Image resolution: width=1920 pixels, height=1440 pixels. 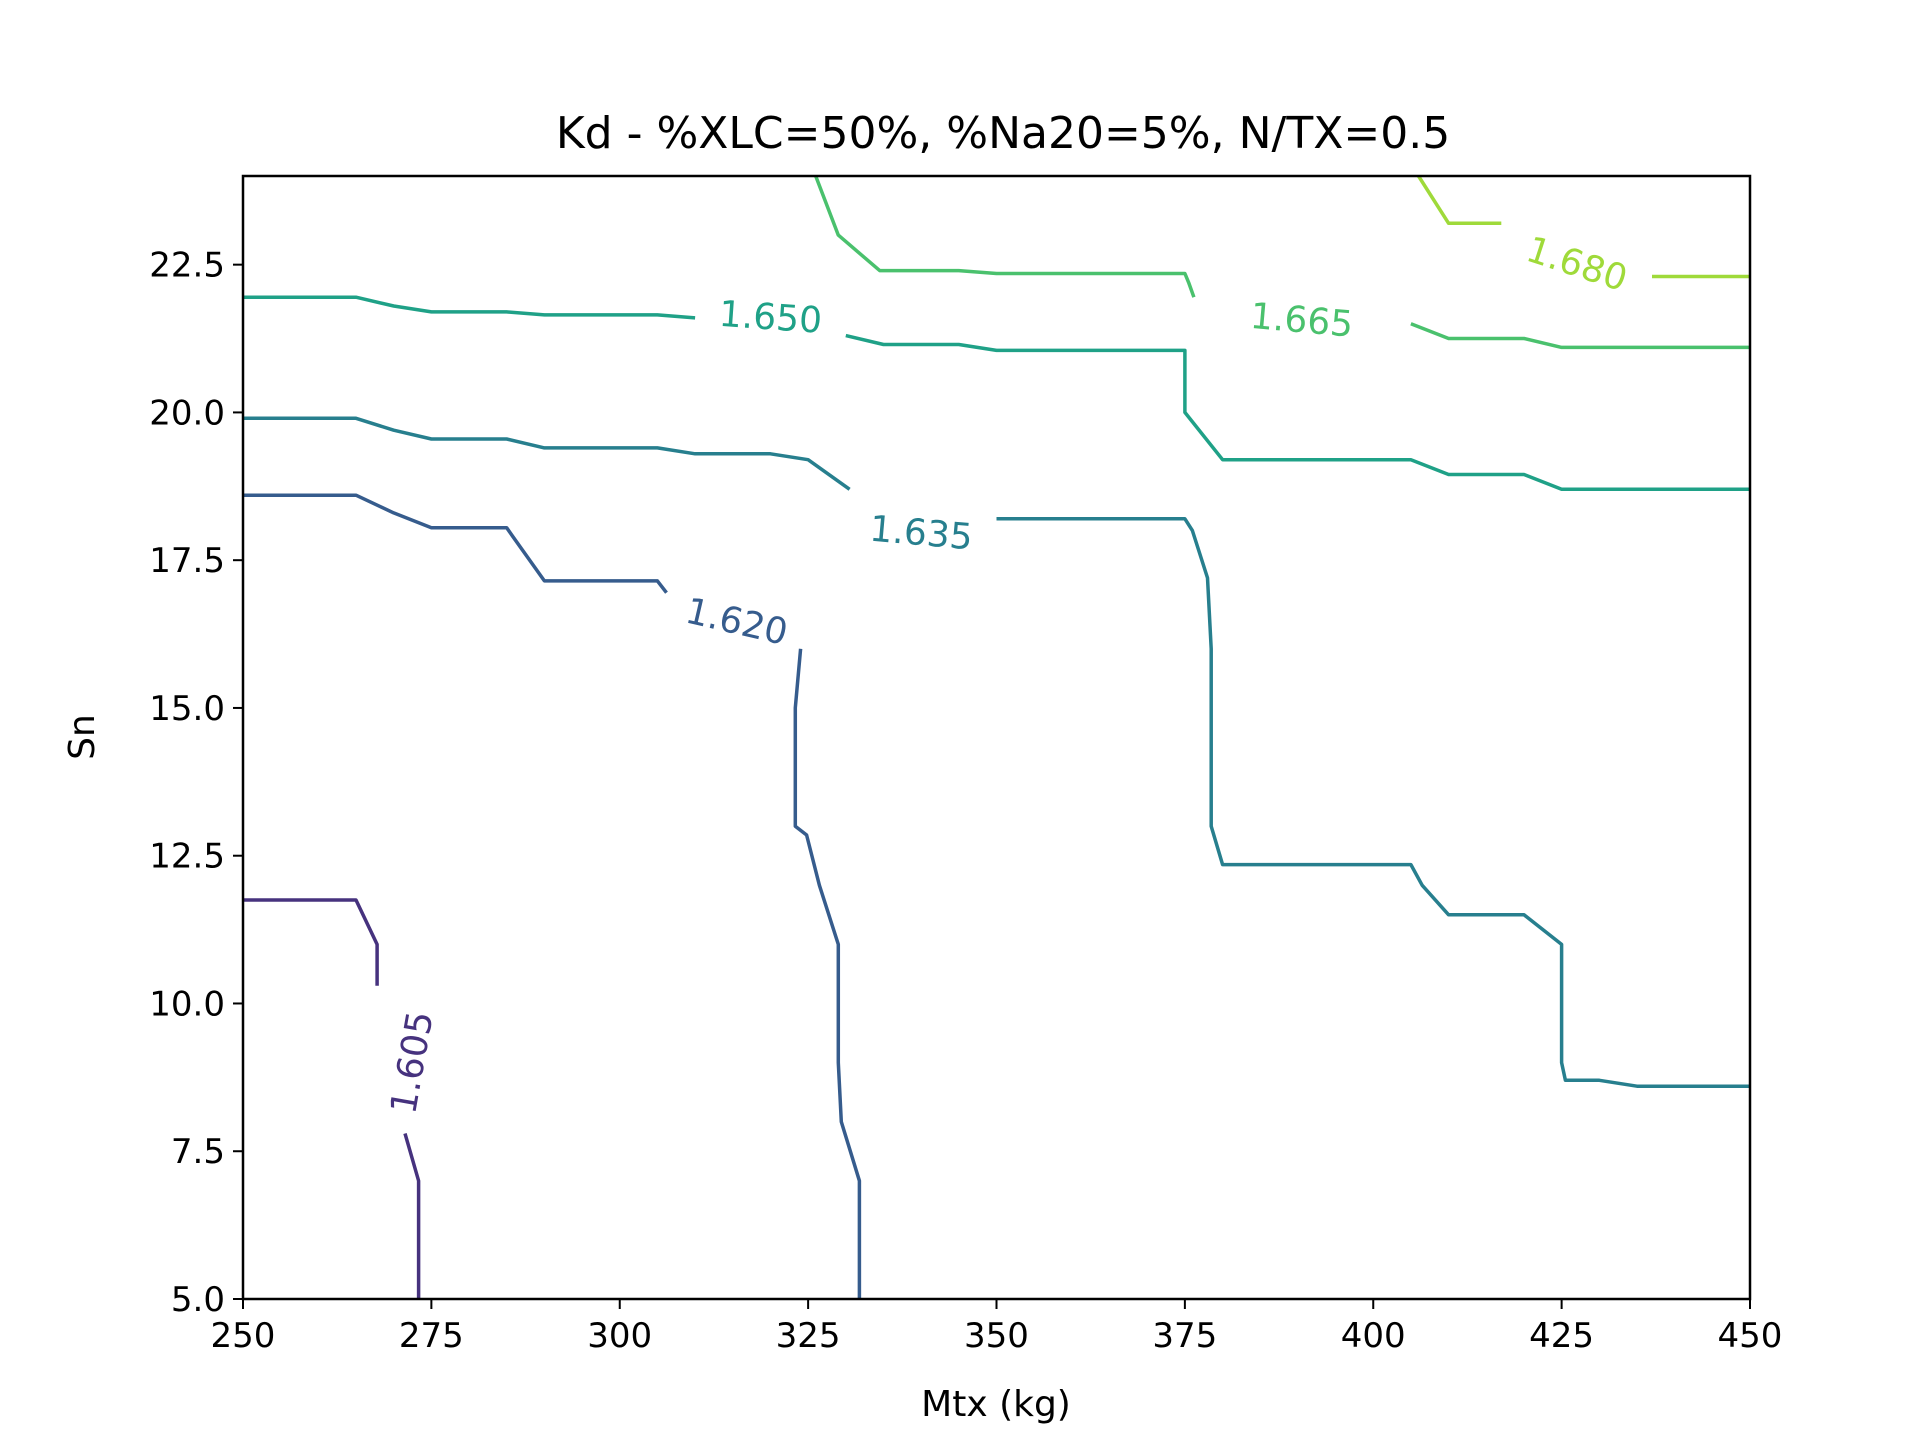 What do you see at coordinates (1750, 1336) in the screenshot?
I see `x-tick-label: 450` at bounding box center [1750, 1336].